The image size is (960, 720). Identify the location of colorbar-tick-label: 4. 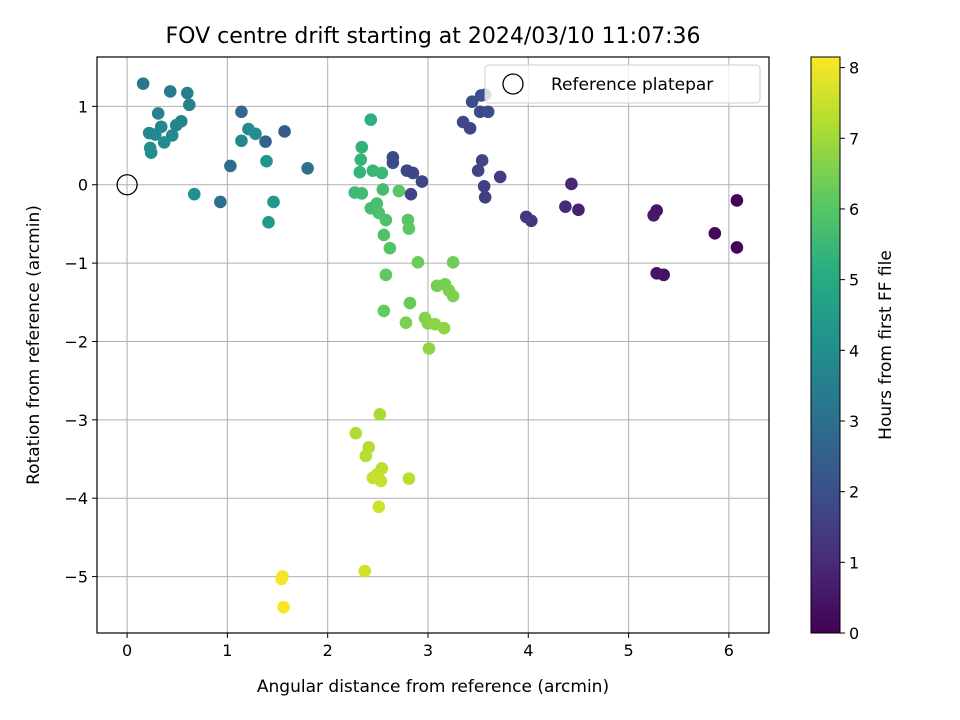
(854, 350).